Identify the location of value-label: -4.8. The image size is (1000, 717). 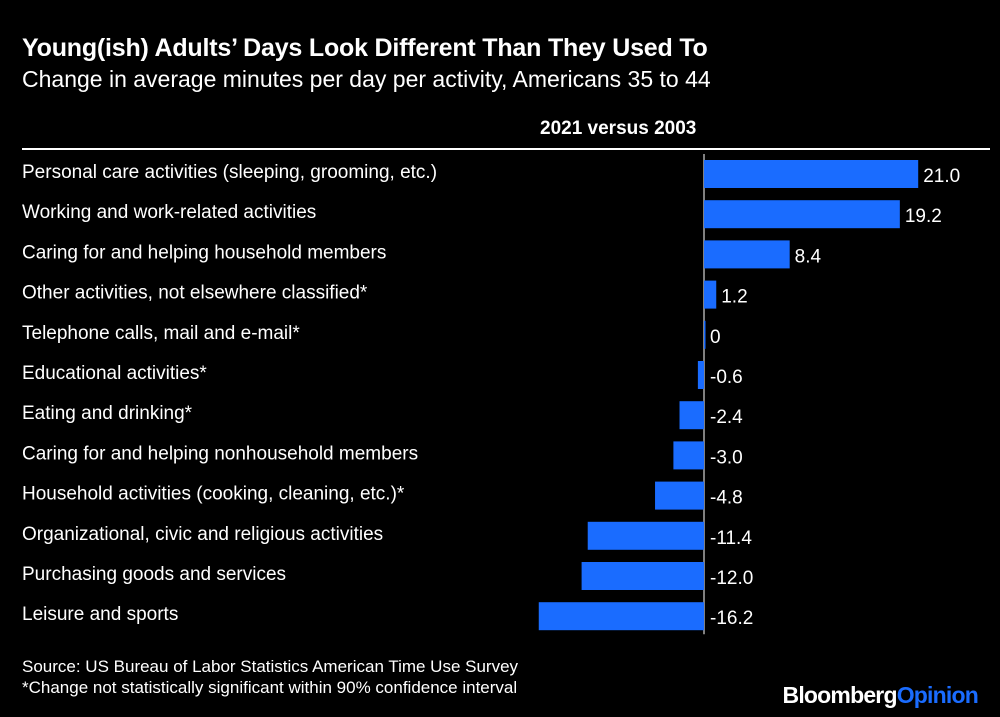
(726, 498).